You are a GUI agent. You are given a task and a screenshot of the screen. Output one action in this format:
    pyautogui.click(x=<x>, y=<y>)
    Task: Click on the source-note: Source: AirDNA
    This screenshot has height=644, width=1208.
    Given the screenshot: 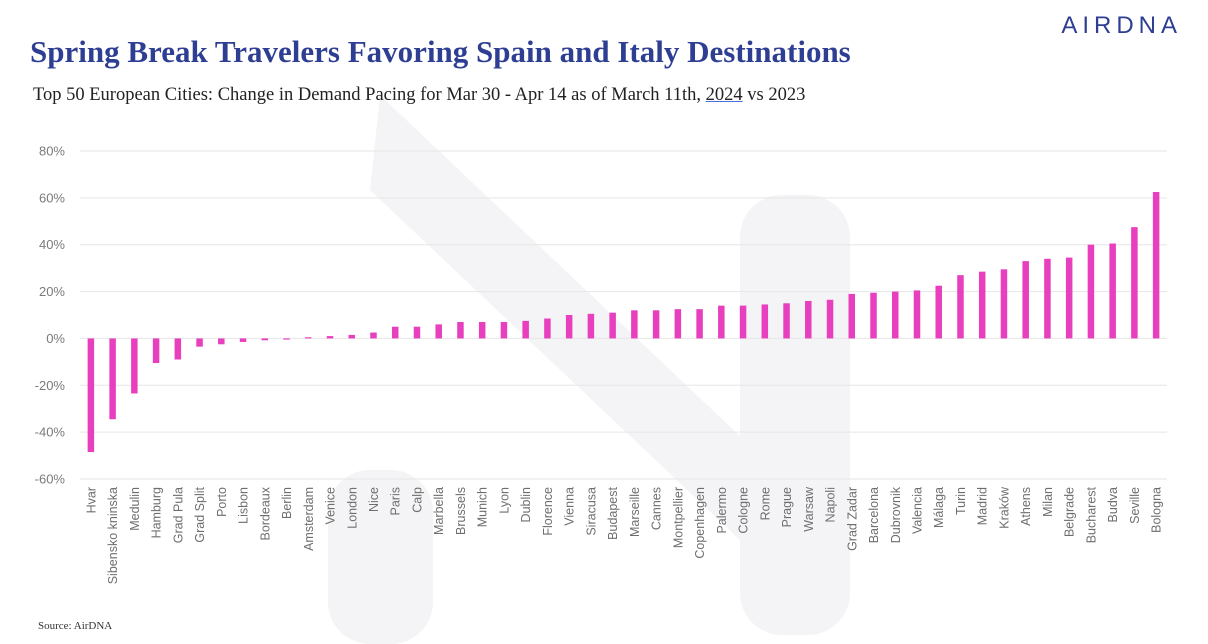 What is the action you would take?
    pyautogui.click(x=75, y=626)
    